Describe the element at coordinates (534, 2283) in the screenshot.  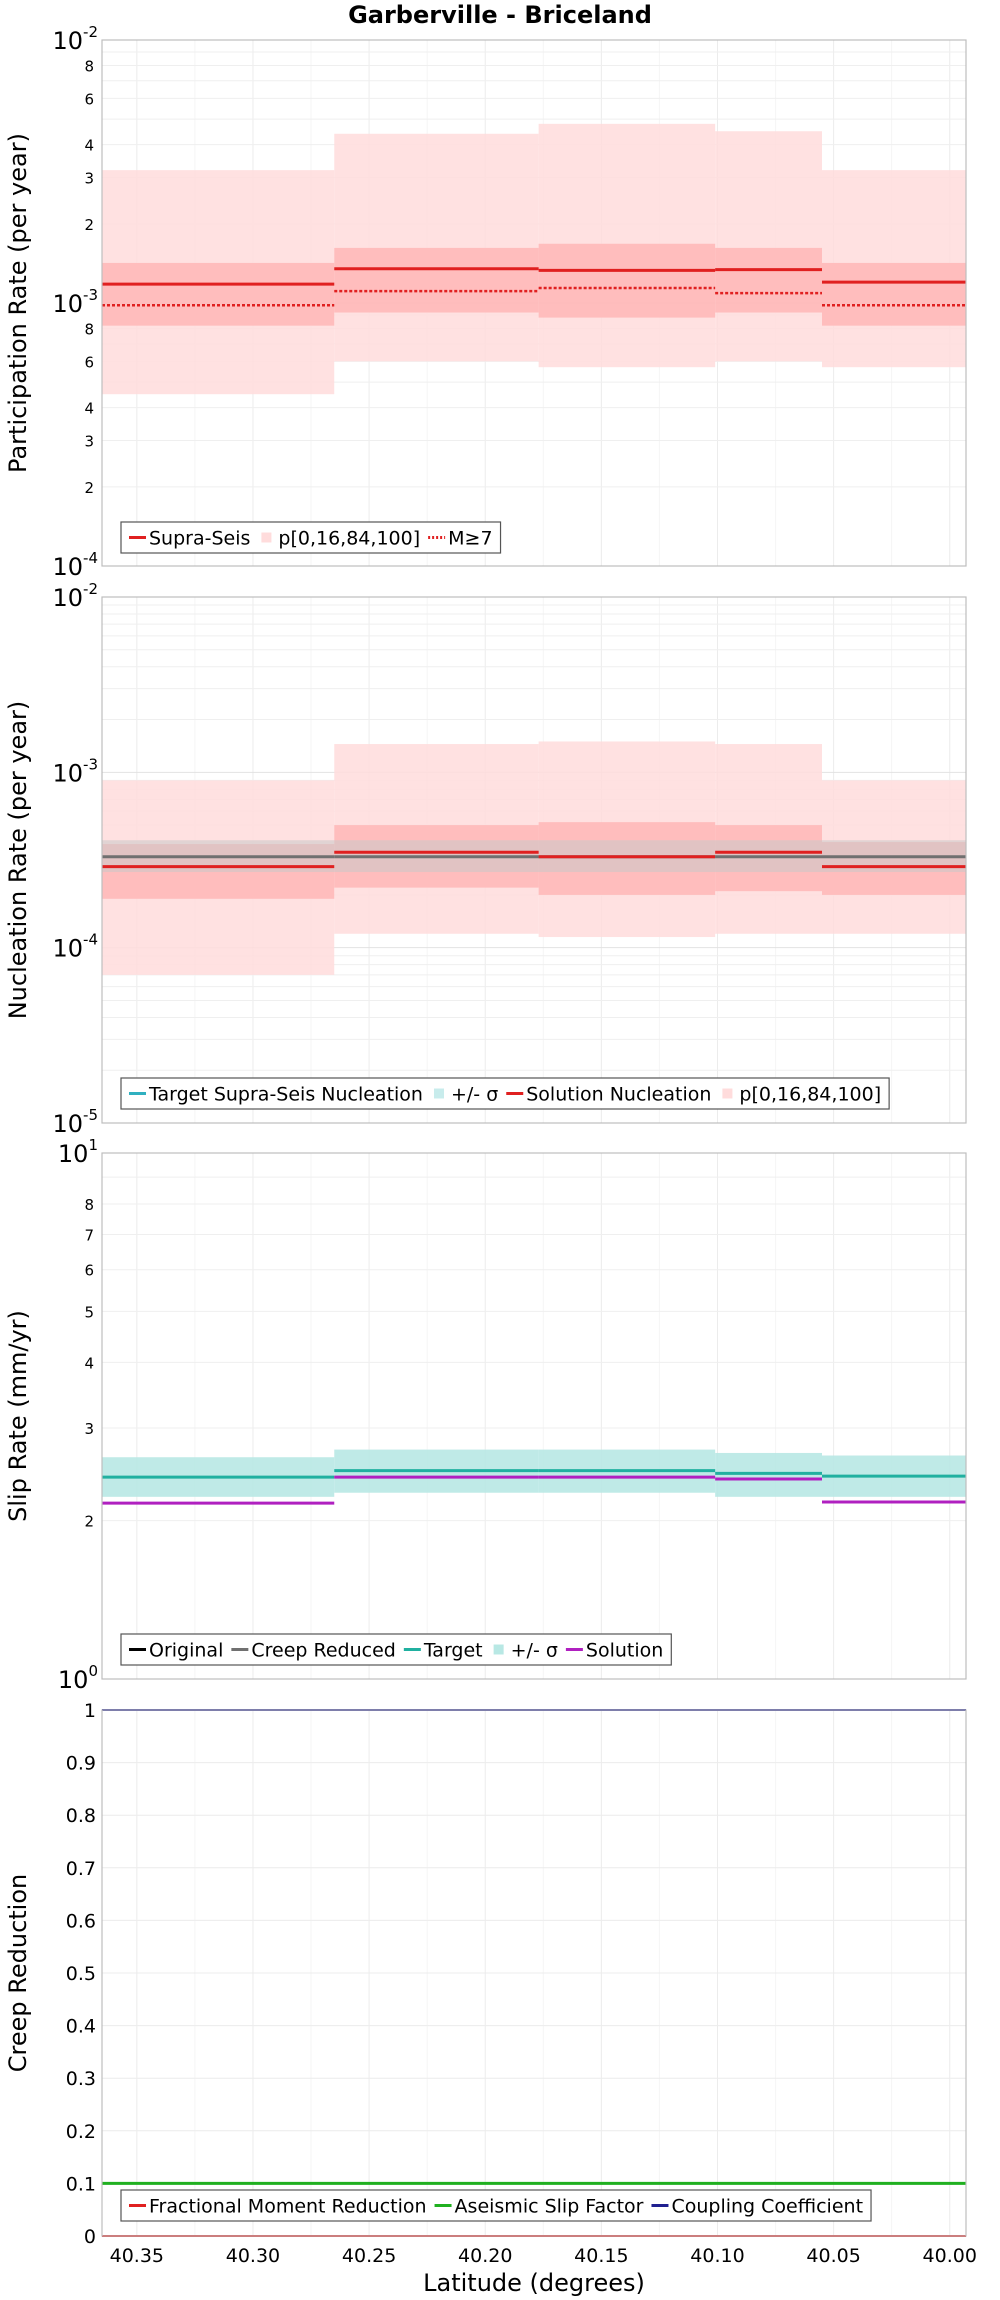
I see `x-axis-label: Latitude (degrees)` at that location.